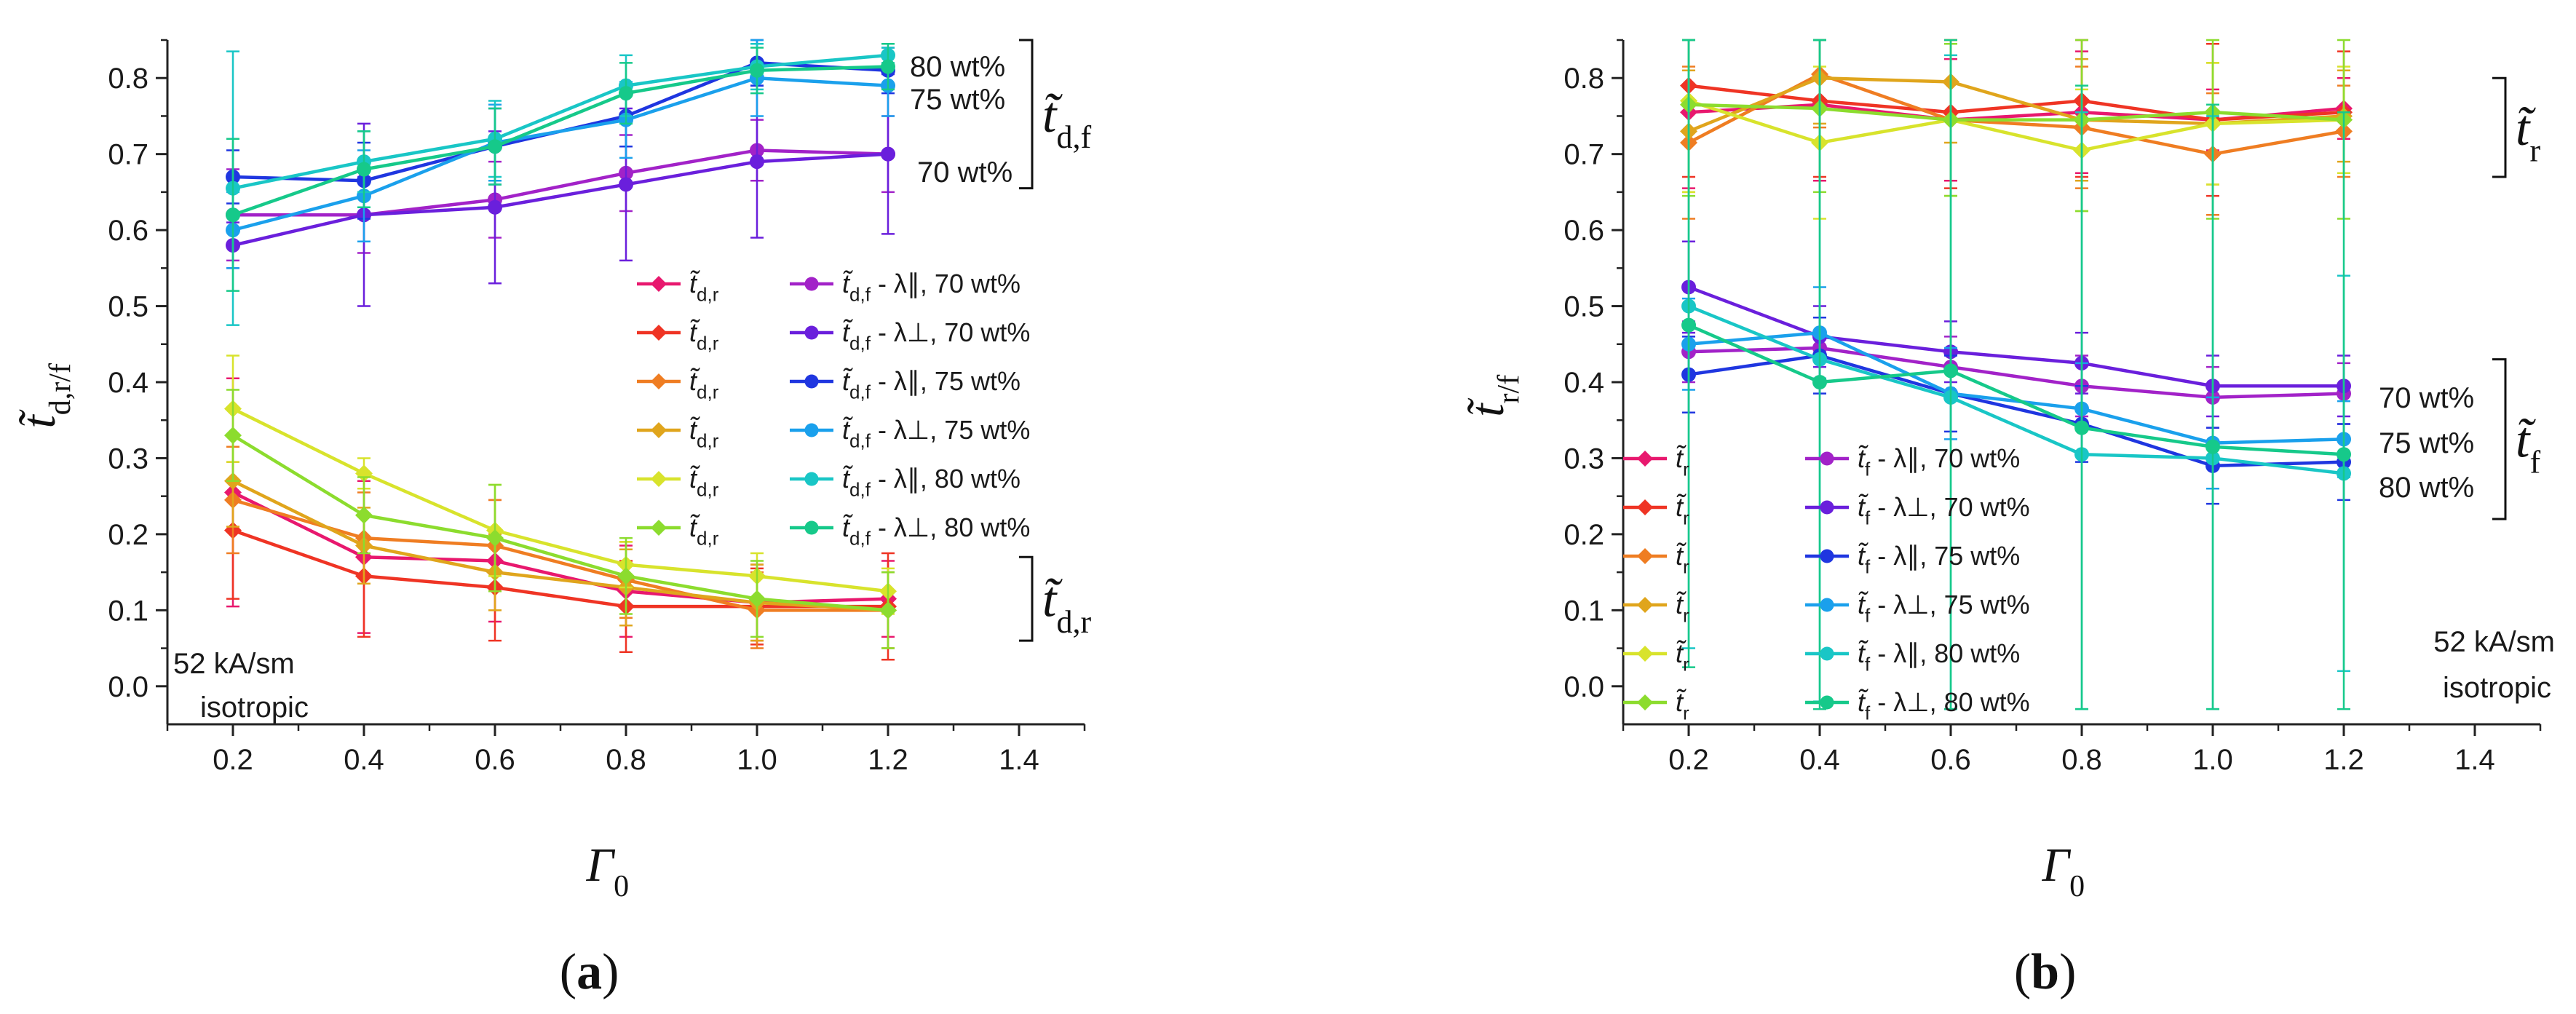 This screenshot has width=2576, height=1014. Describe the element at coordinates (128, 611) in the screenshot. I see `y-tick-label: 0.1` at that location.